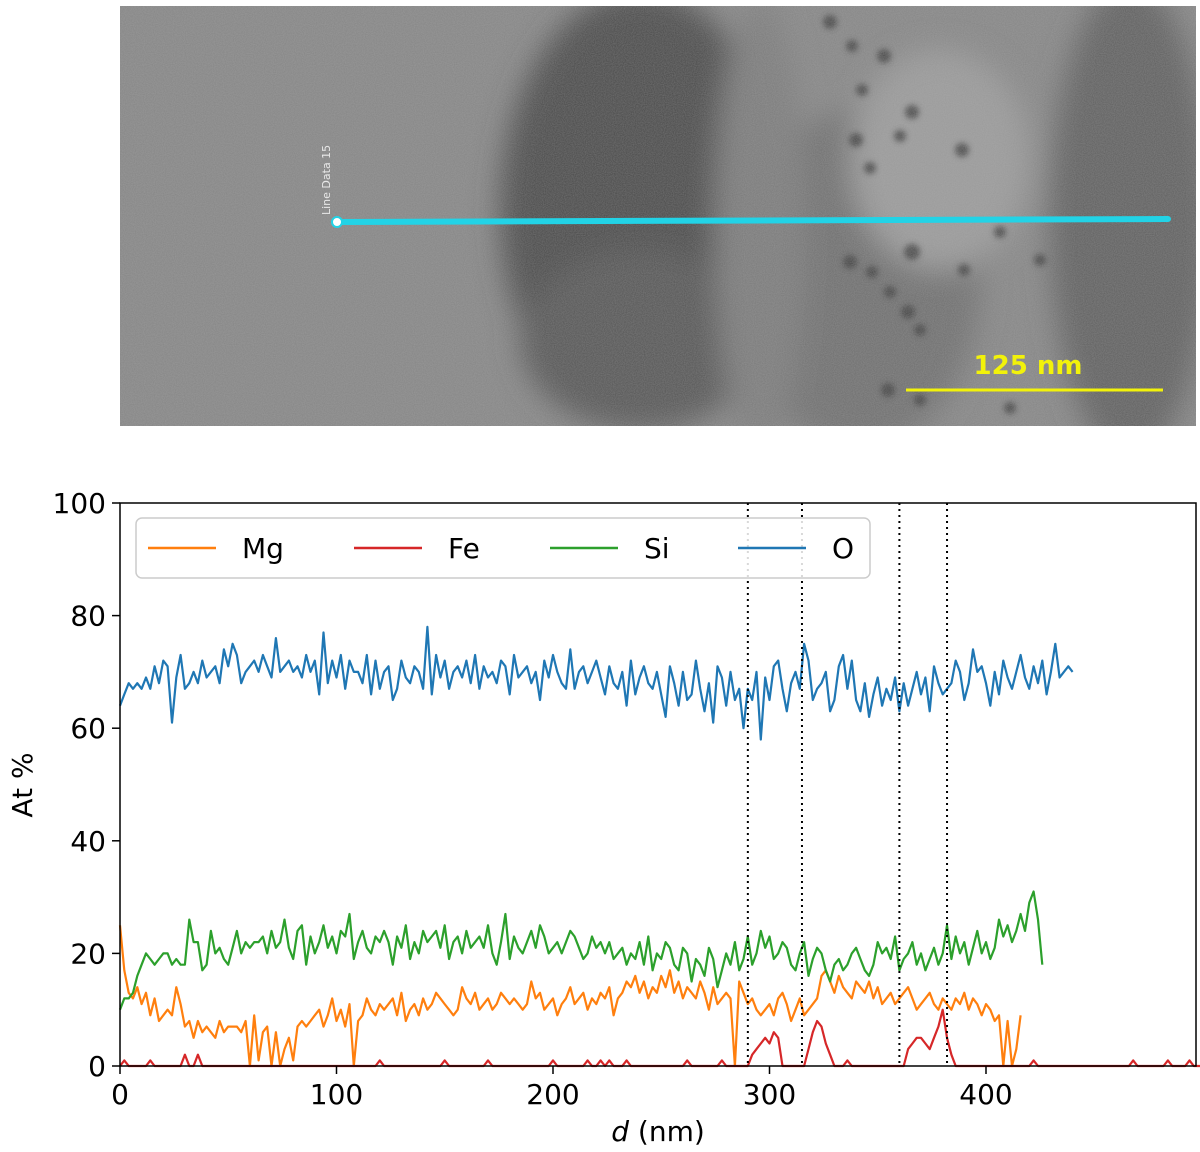  I want to click on line-scan-marker: Line Data 15, so click(745, 186).